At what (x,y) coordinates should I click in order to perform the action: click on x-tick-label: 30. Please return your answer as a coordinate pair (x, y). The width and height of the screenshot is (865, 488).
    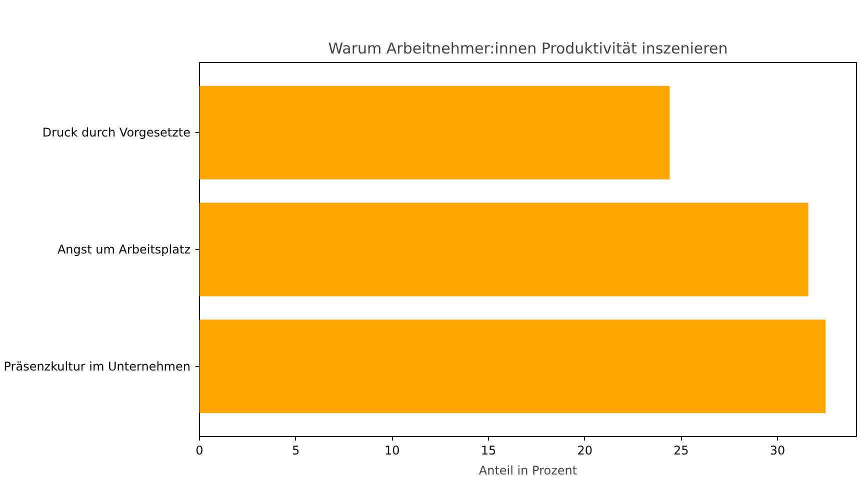
    Looking at the image, I should click on (778, 451).